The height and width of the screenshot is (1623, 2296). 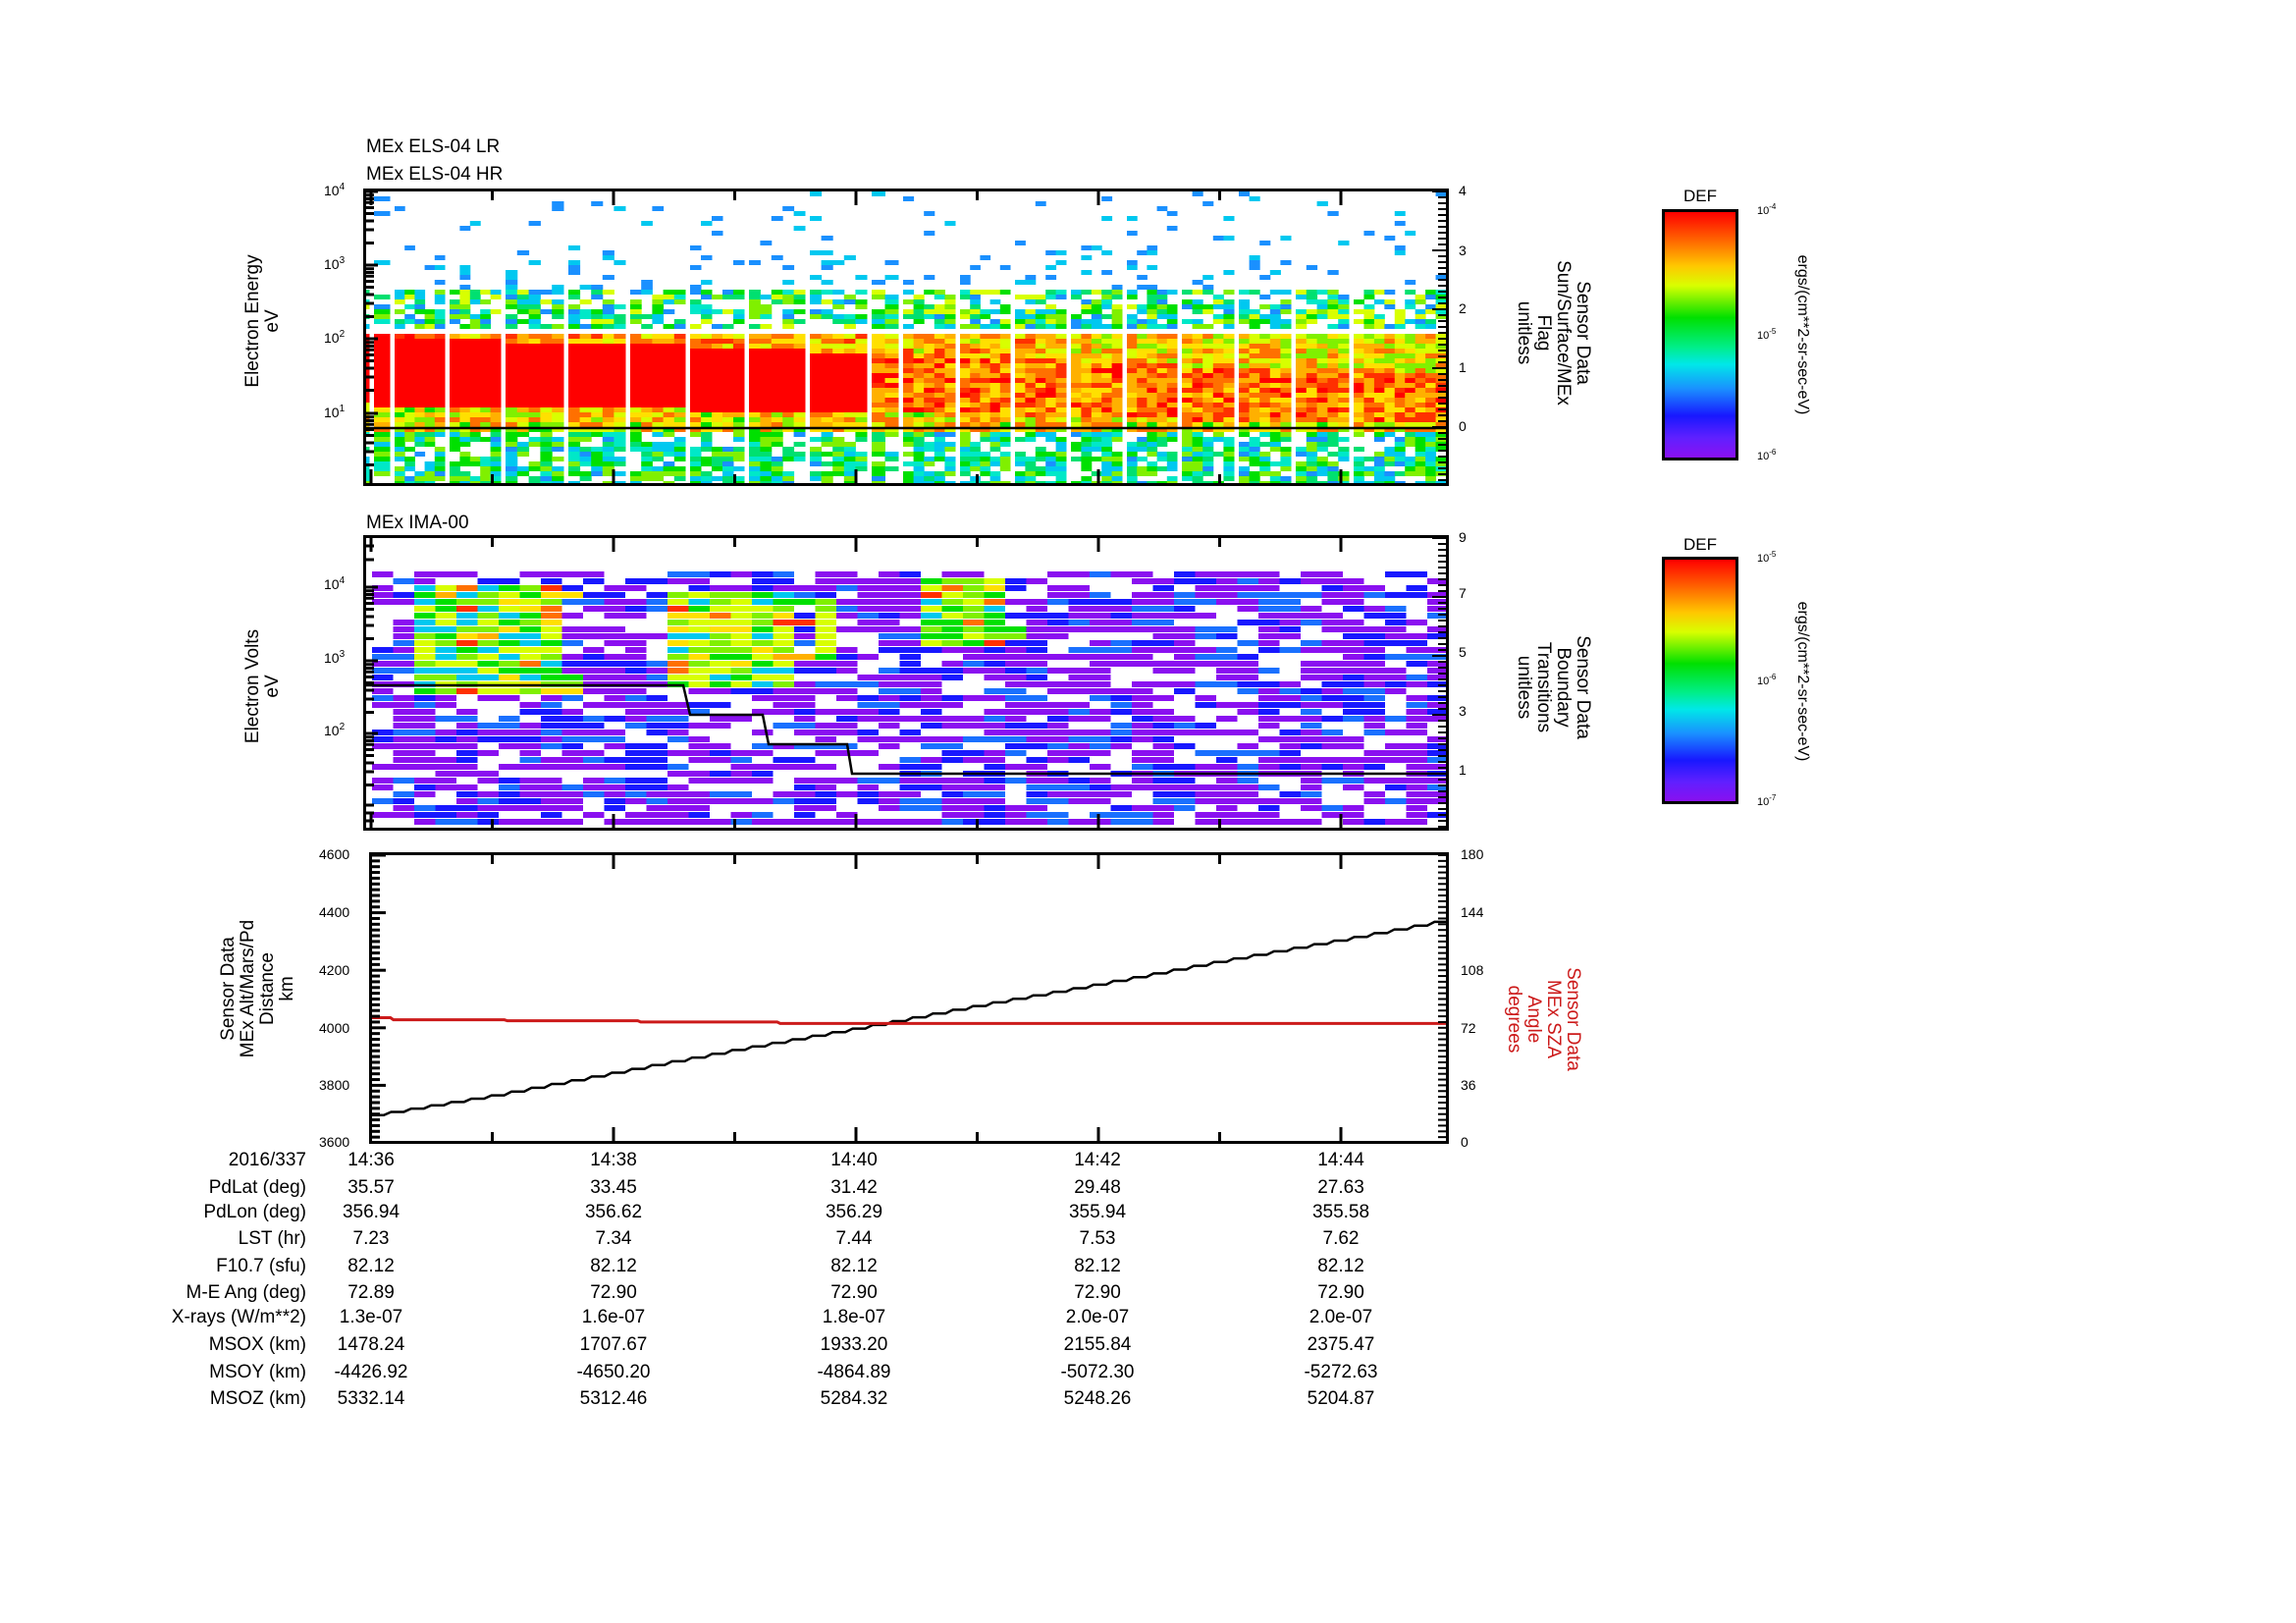 What do you see at coordinates (1573, 1019) in the screenshot?
I see `panel3-y2-label-line1: Sensor Data` at bounding box center [1573, 1019].